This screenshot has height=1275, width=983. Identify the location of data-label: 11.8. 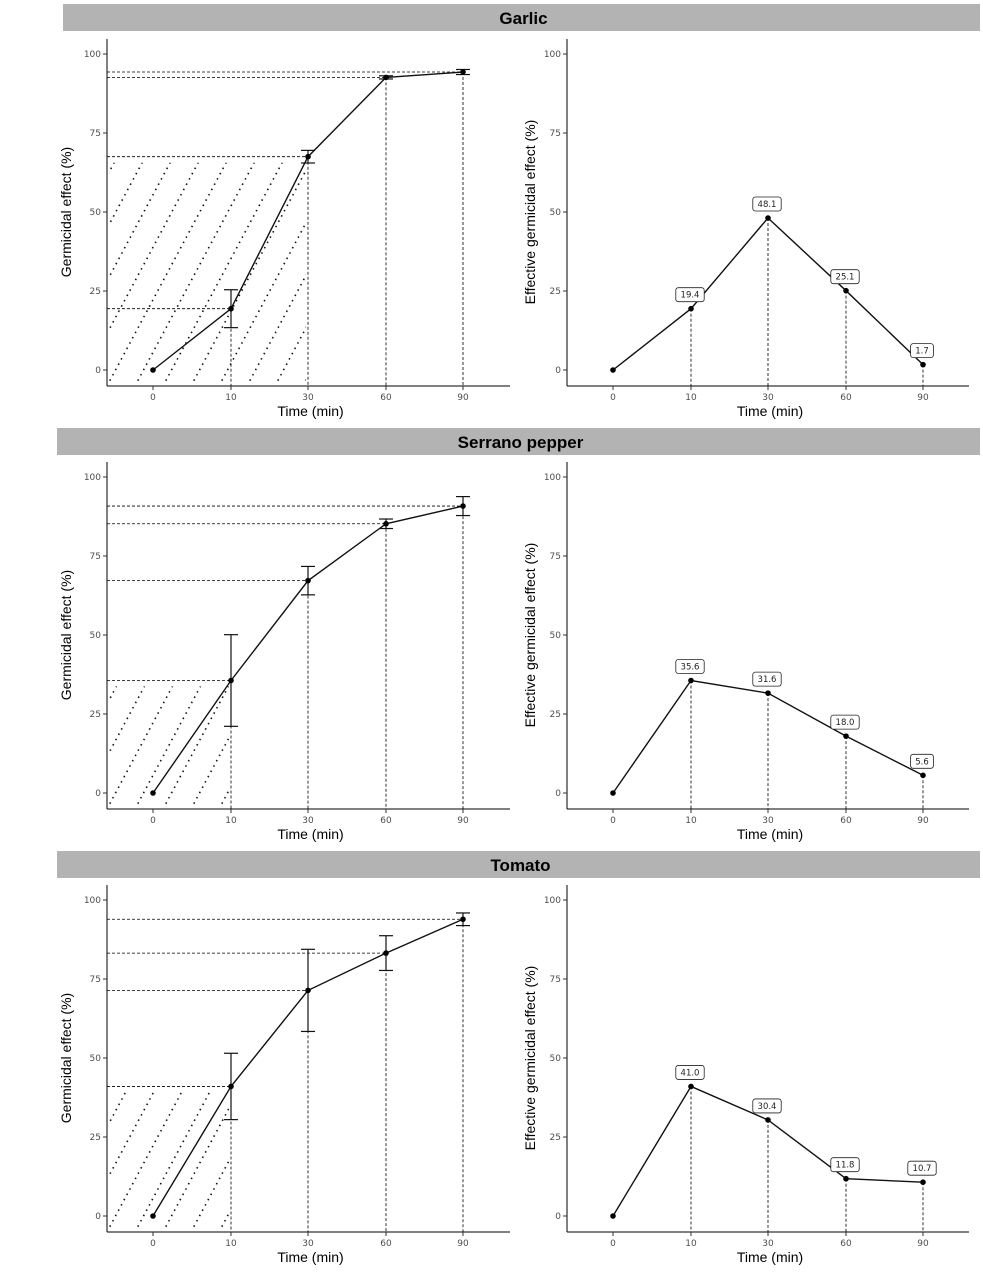
(845, 1165).